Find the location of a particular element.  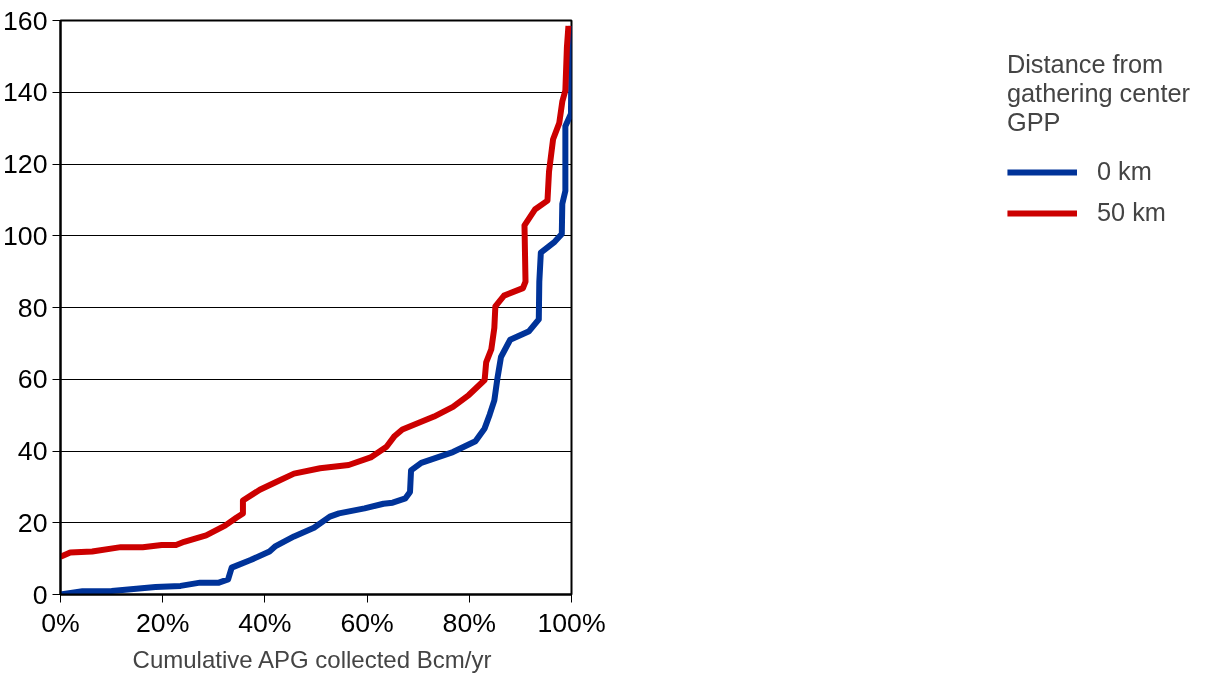

y-tick-label: 160 is located at coordinates (25, 20).